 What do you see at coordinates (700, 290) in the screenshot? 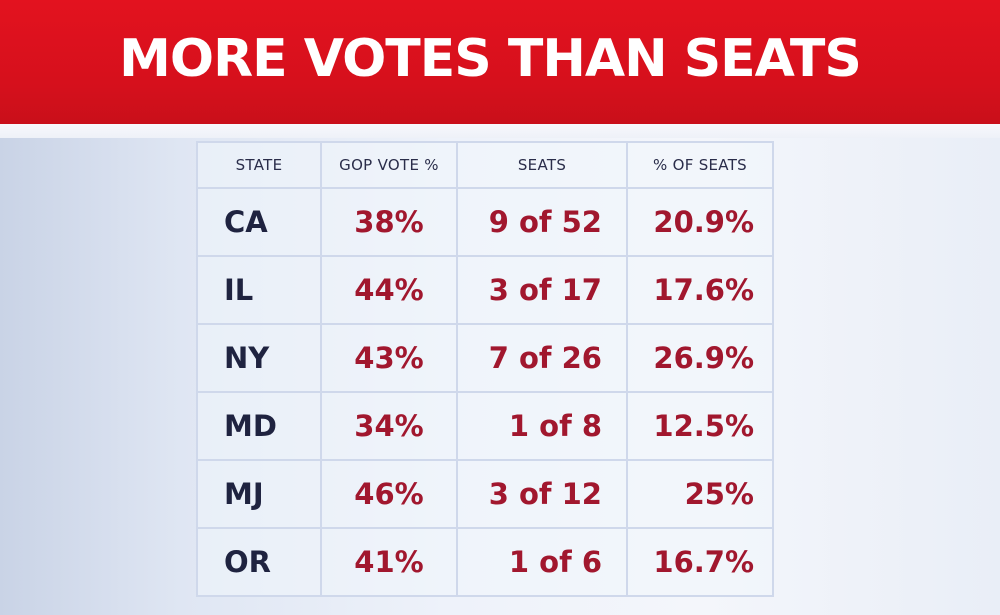
I see `cell-pct-seats: 17.6%` at bounding box center [700, 290].